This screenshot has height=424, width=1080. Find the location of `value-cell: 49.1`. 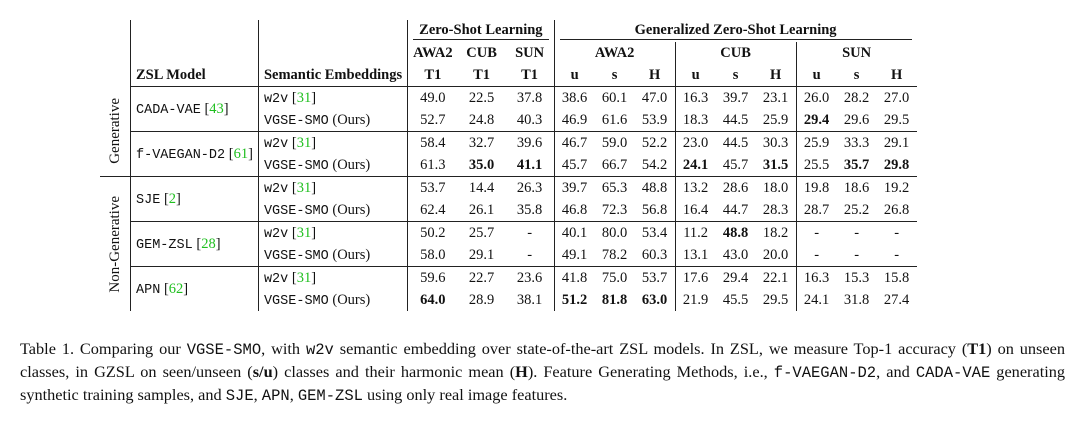

value-cell: 49.1 is located at coordinates (574, 255).